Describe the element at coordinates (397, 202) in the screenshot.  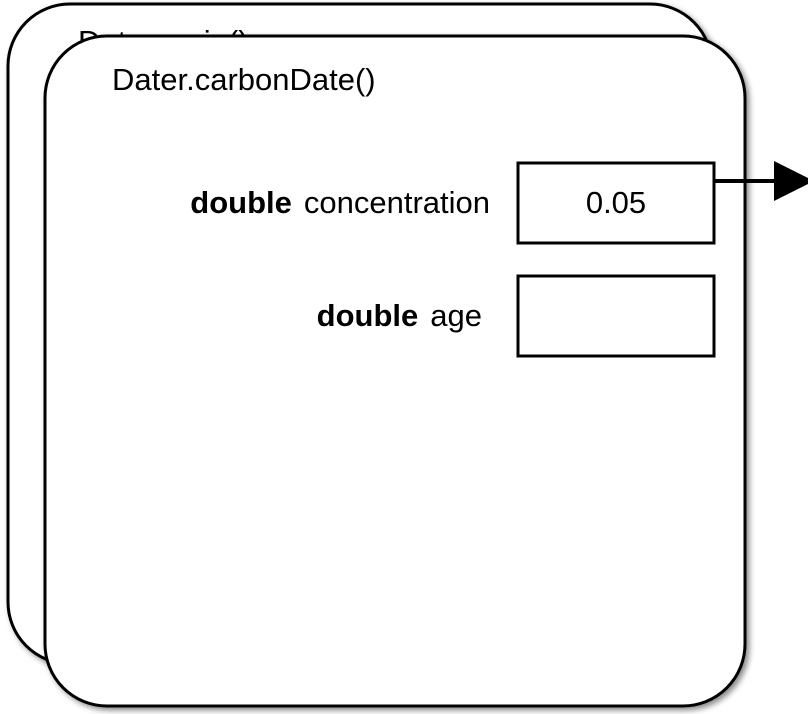
I see `variable-name: concentration` at that location.